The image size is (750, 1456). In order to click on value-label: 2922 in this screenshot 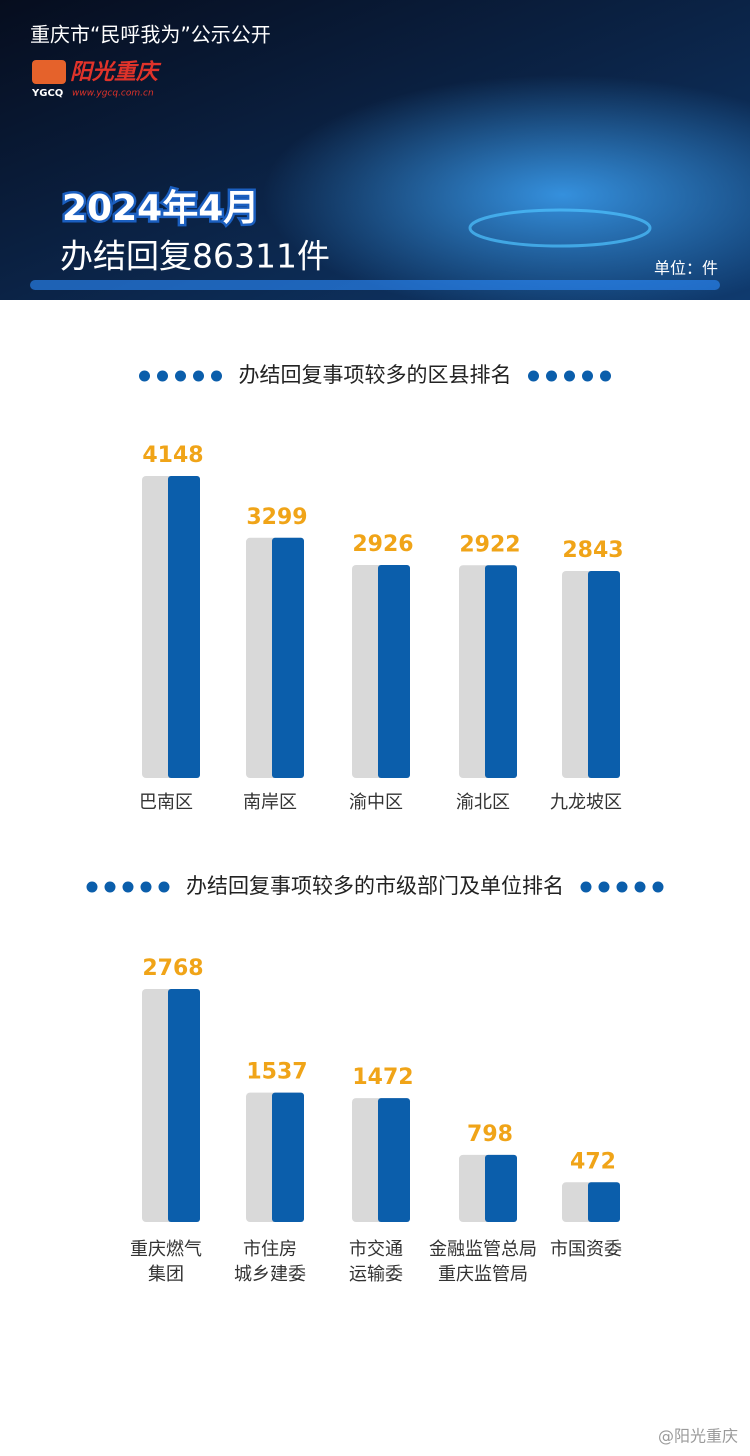, I will do `click(489, 544)`.